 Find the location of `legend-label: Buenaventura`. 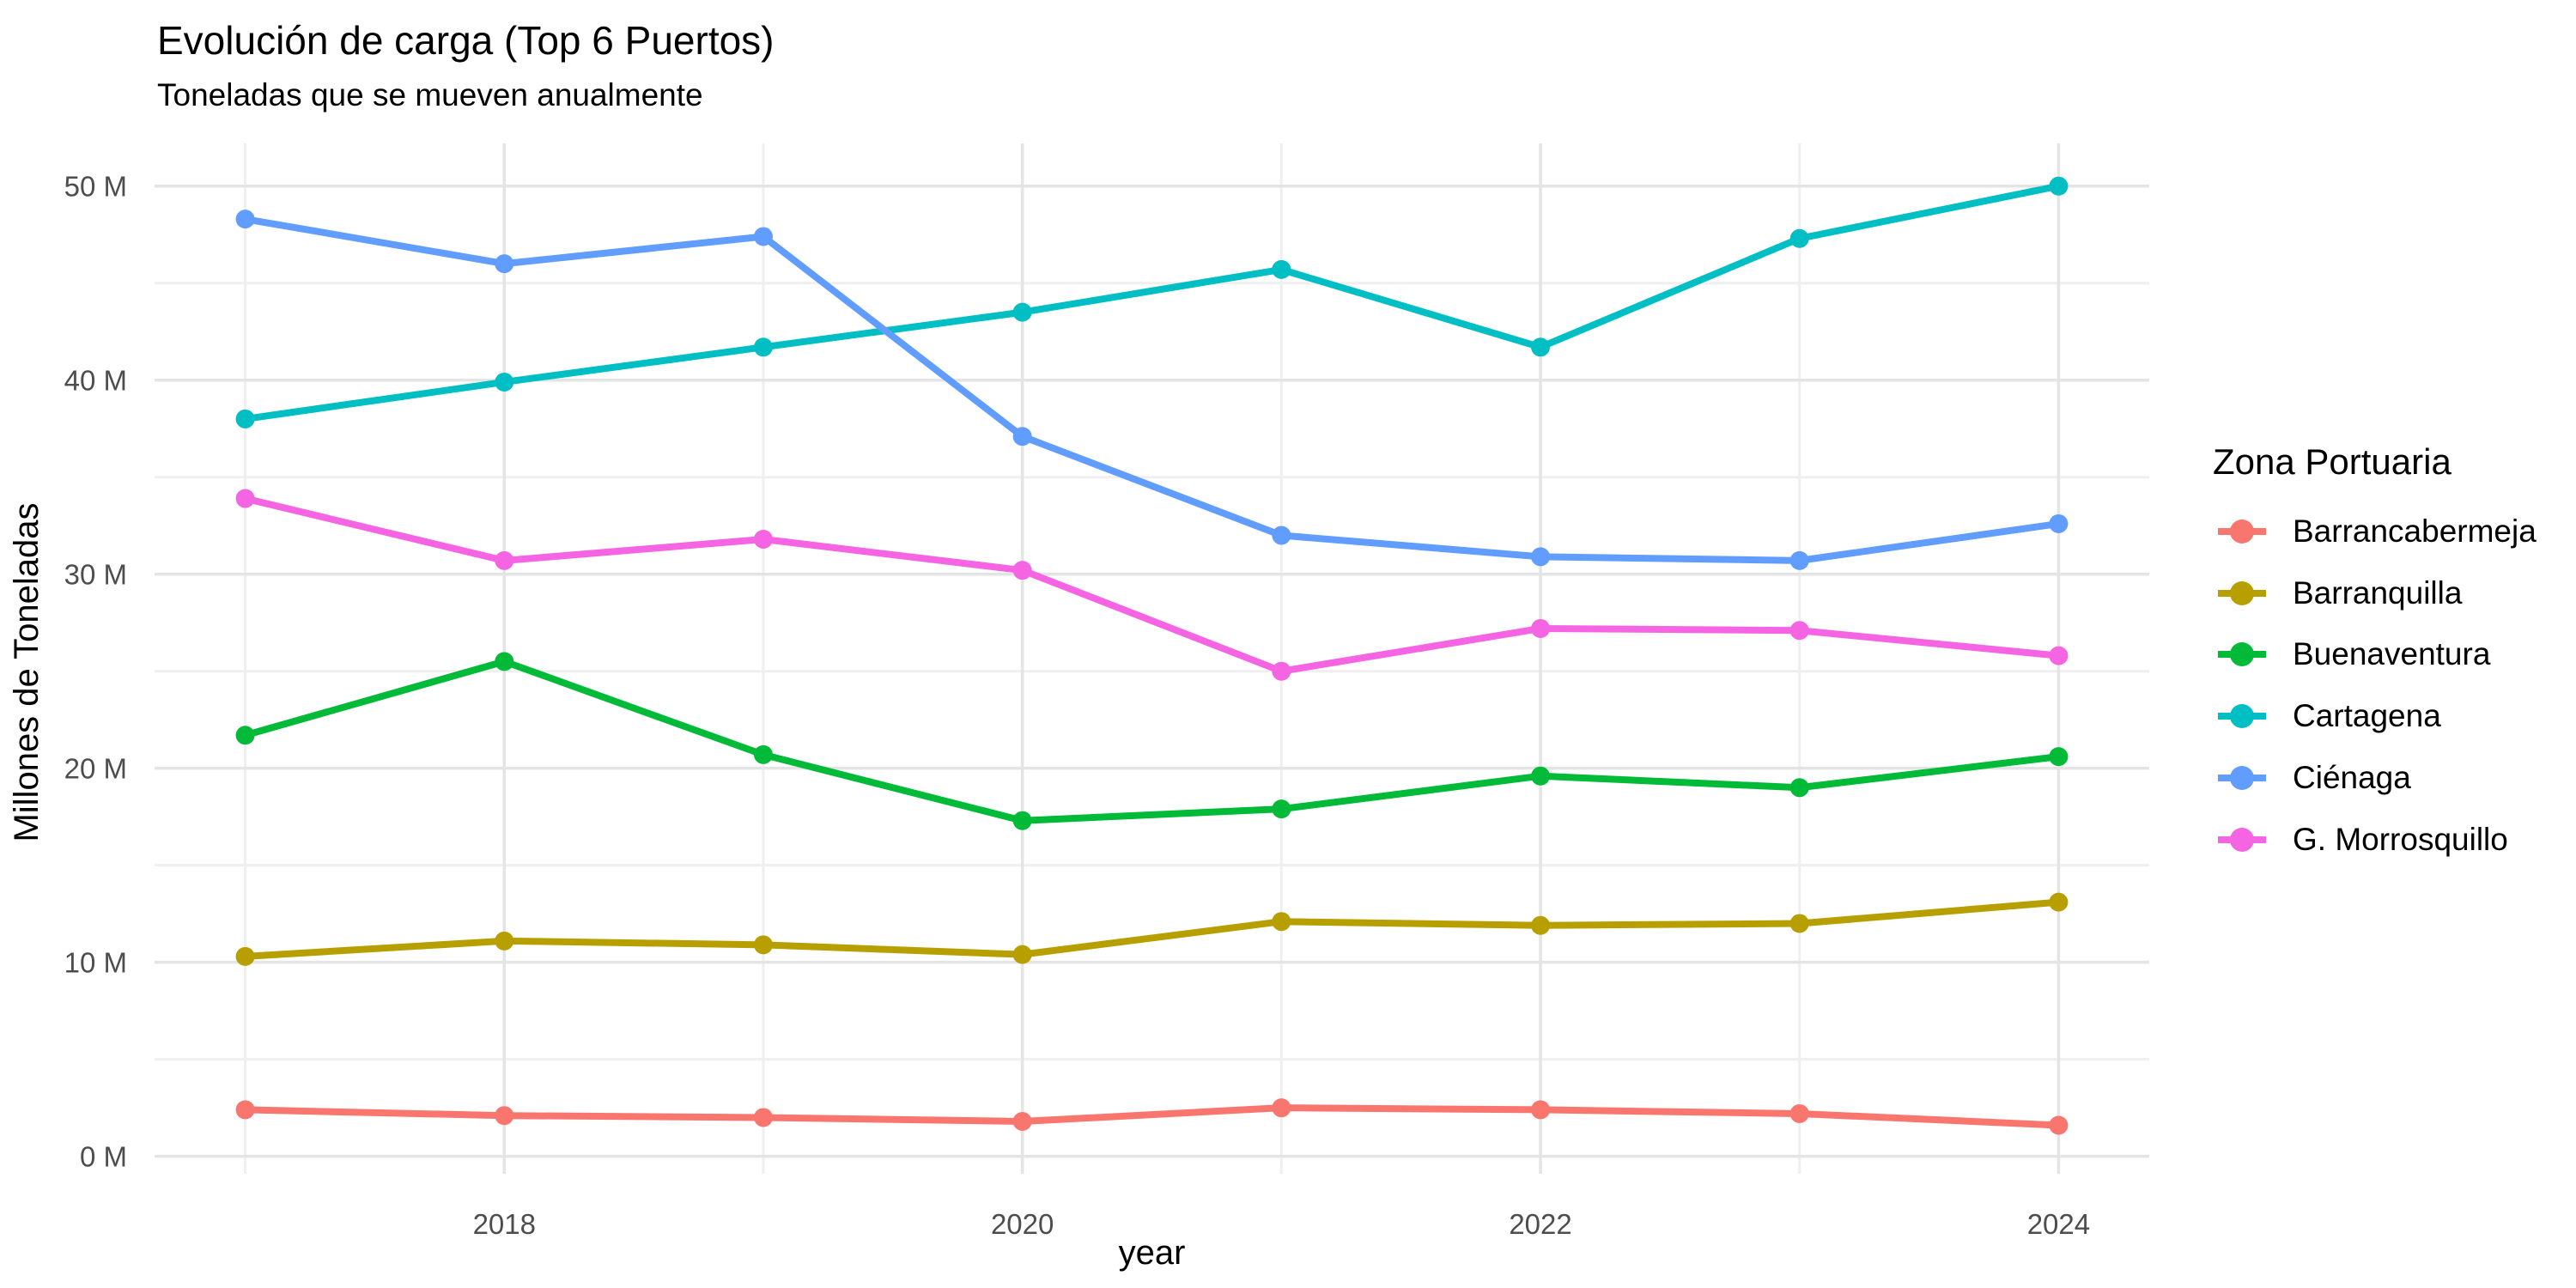

legend-label: Buenaventura is located at coordinates (2392, 654).